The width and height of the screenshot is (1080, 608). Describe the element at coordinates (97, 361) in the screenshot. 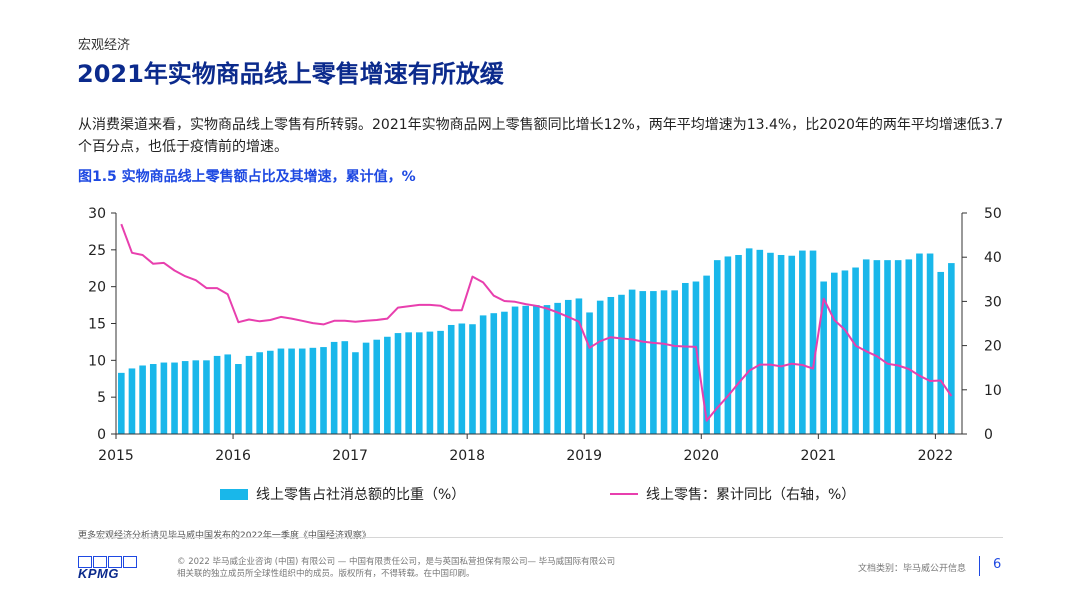

I see `y-left-tick-label: 10` at that location.